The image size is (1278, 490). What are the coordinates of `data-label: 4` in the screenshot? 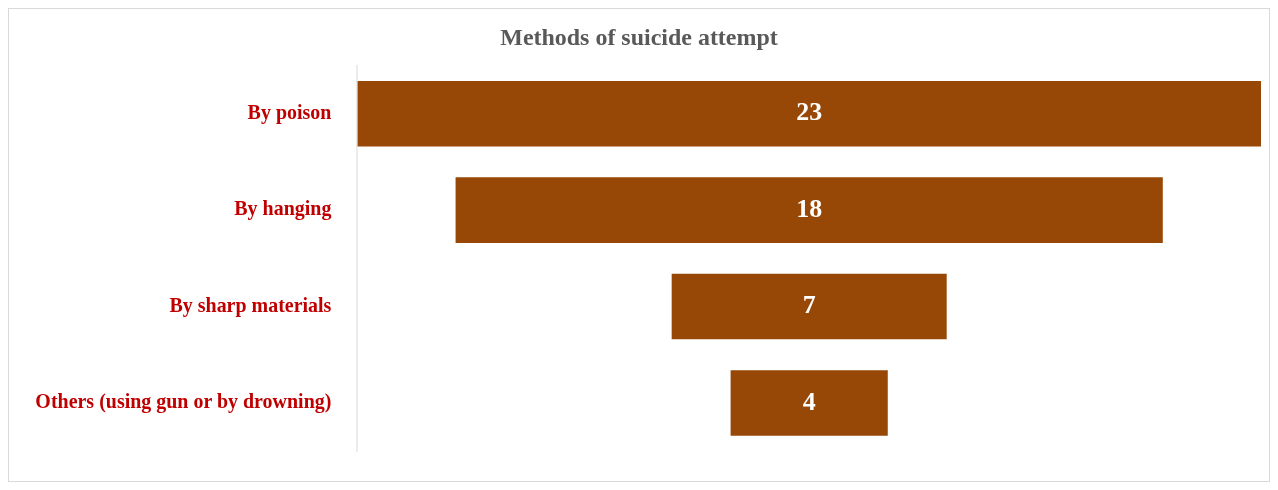 It's located at (809, 401).